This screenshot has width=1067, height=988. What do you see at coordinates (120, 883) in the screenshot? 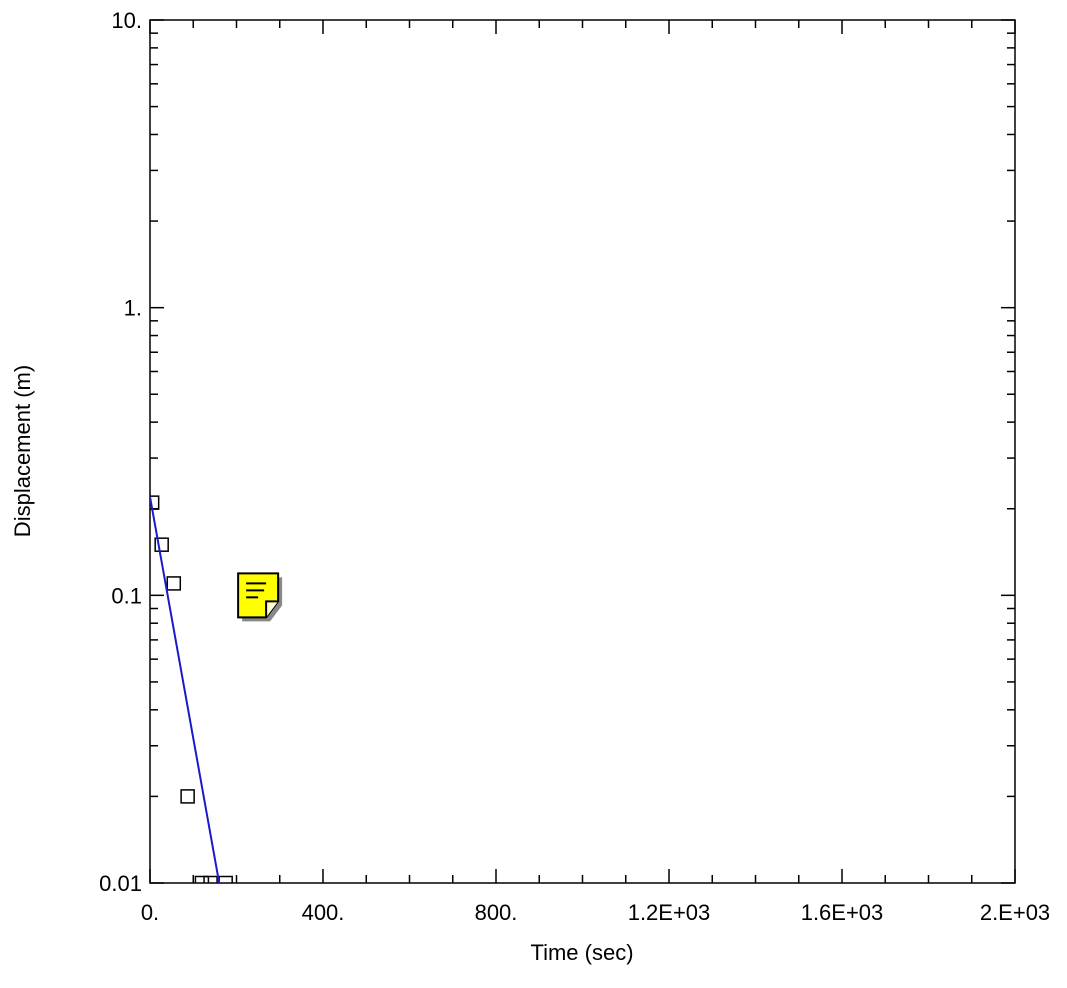
I see `y-tick-label: 0.01` at bounding box center [120, 883].